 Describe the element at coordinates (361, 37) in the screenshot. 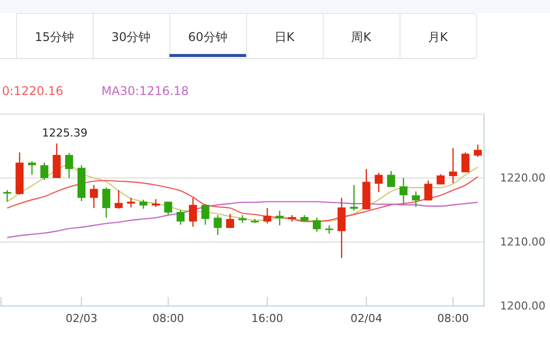

I see `text: 周K` at that location.